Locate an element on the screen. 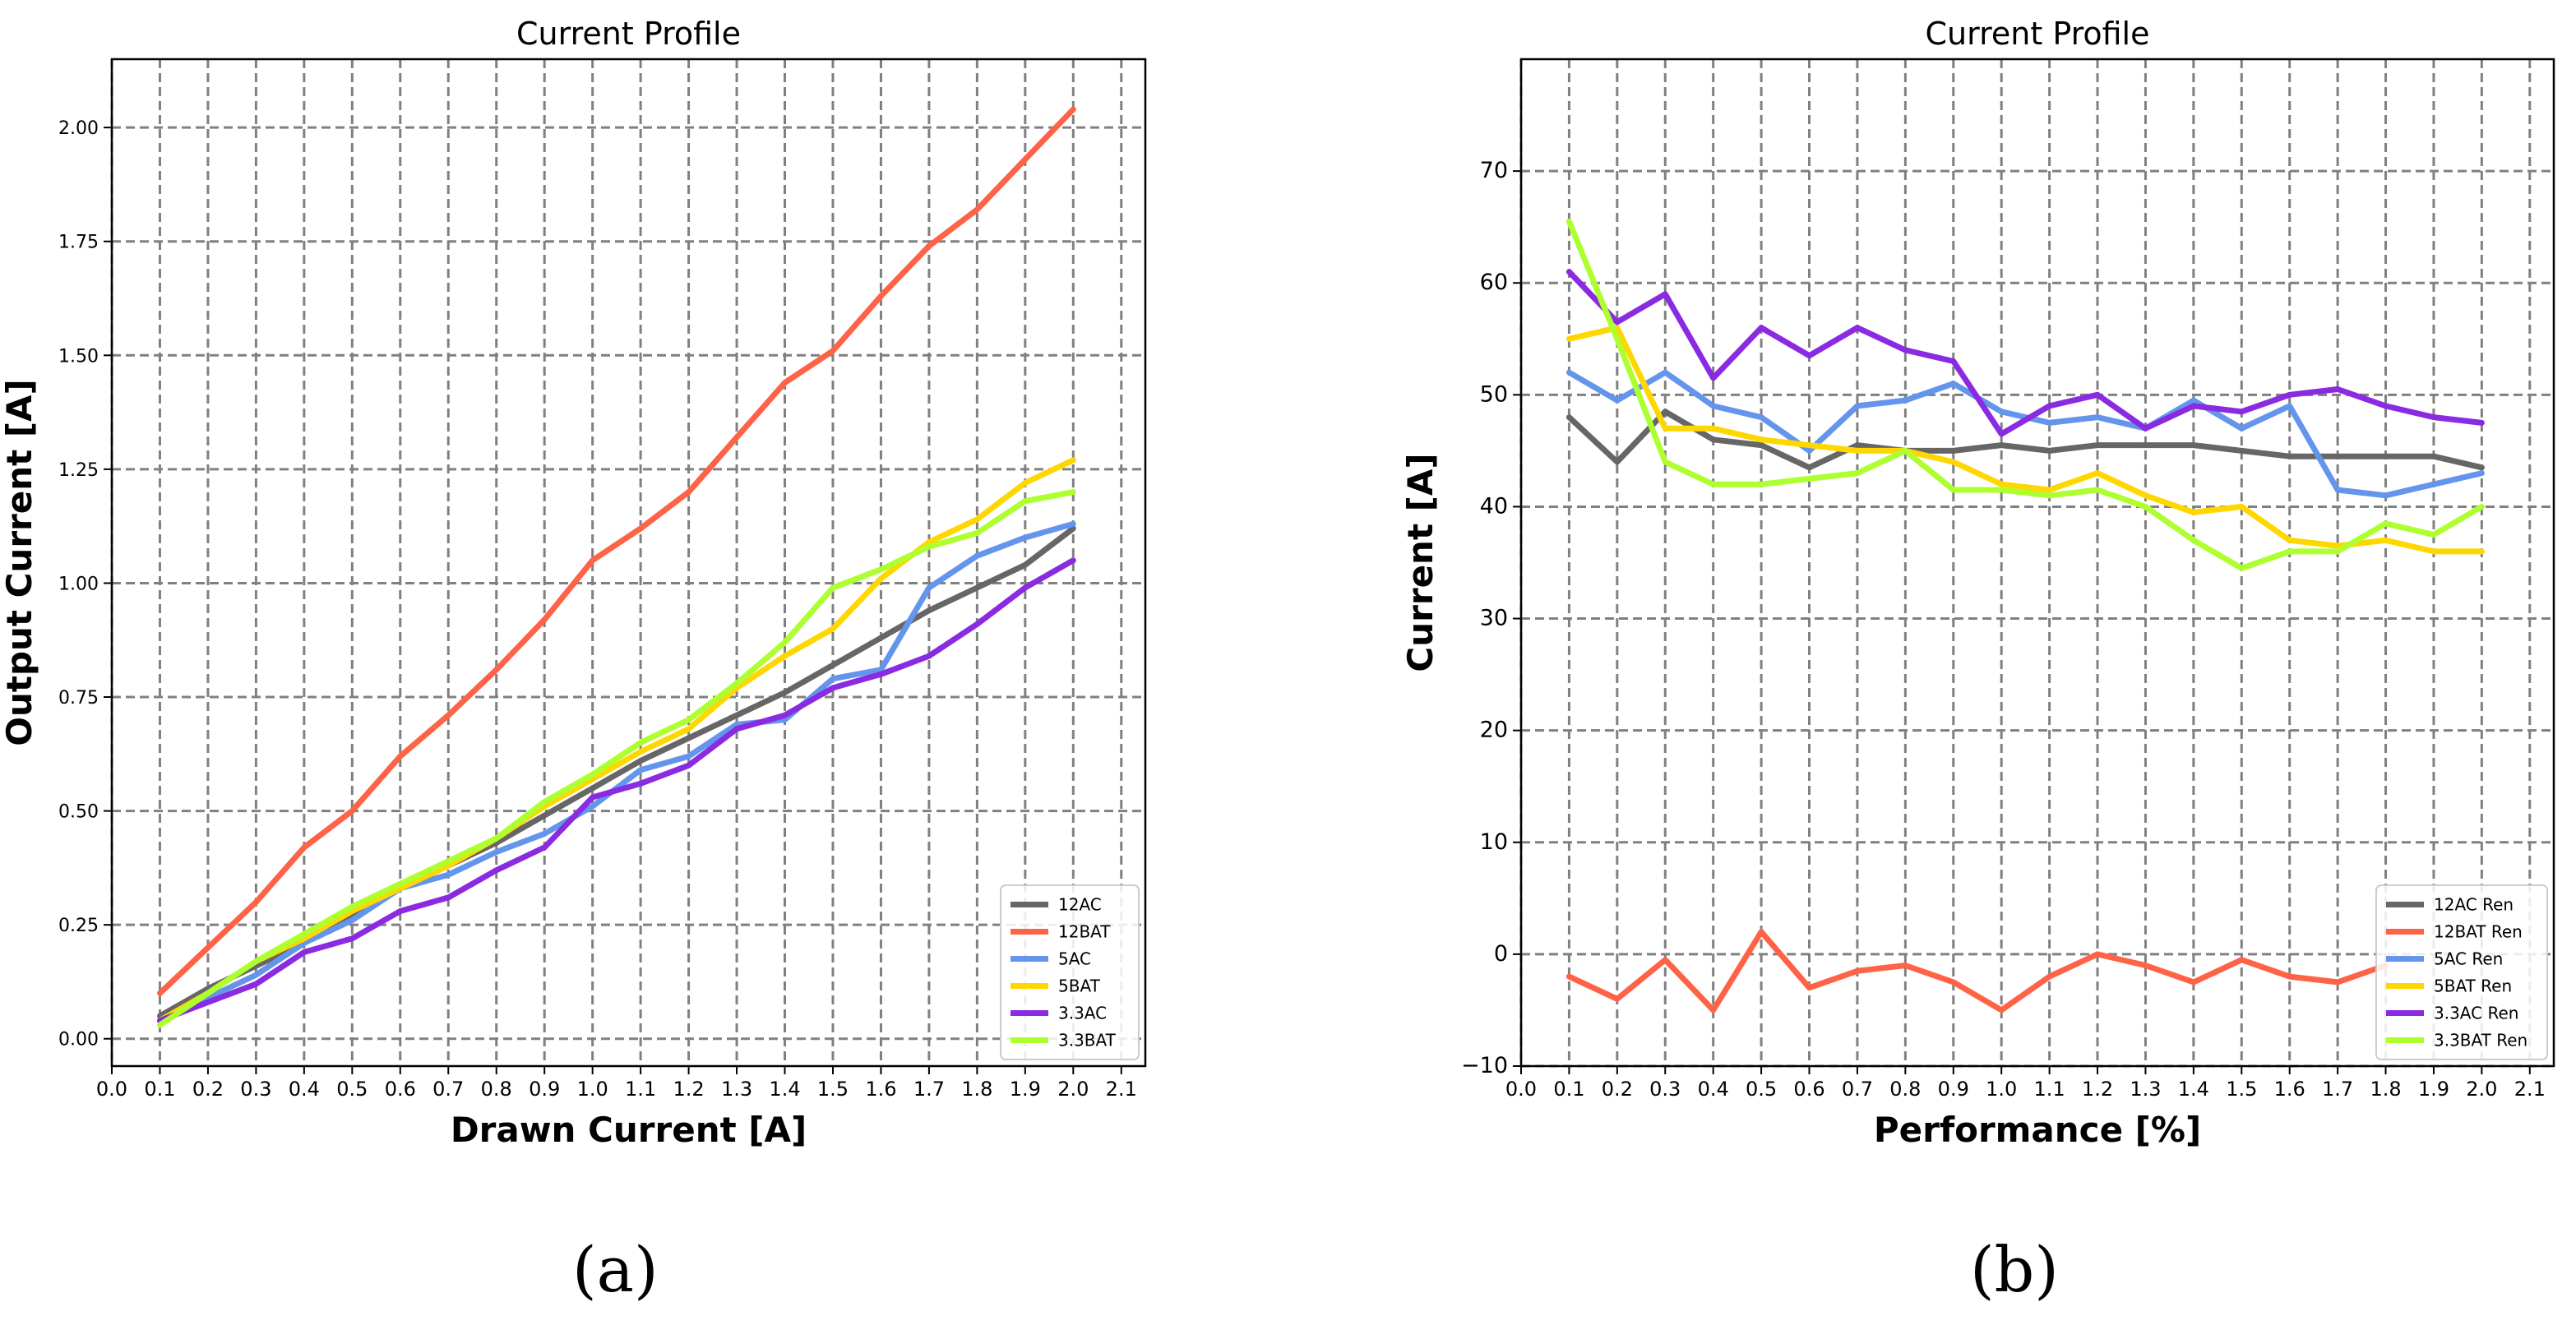 This screenshot has width=2576, height=1325. y-tick-label: 0.75 is located at coordinates (78, 698).